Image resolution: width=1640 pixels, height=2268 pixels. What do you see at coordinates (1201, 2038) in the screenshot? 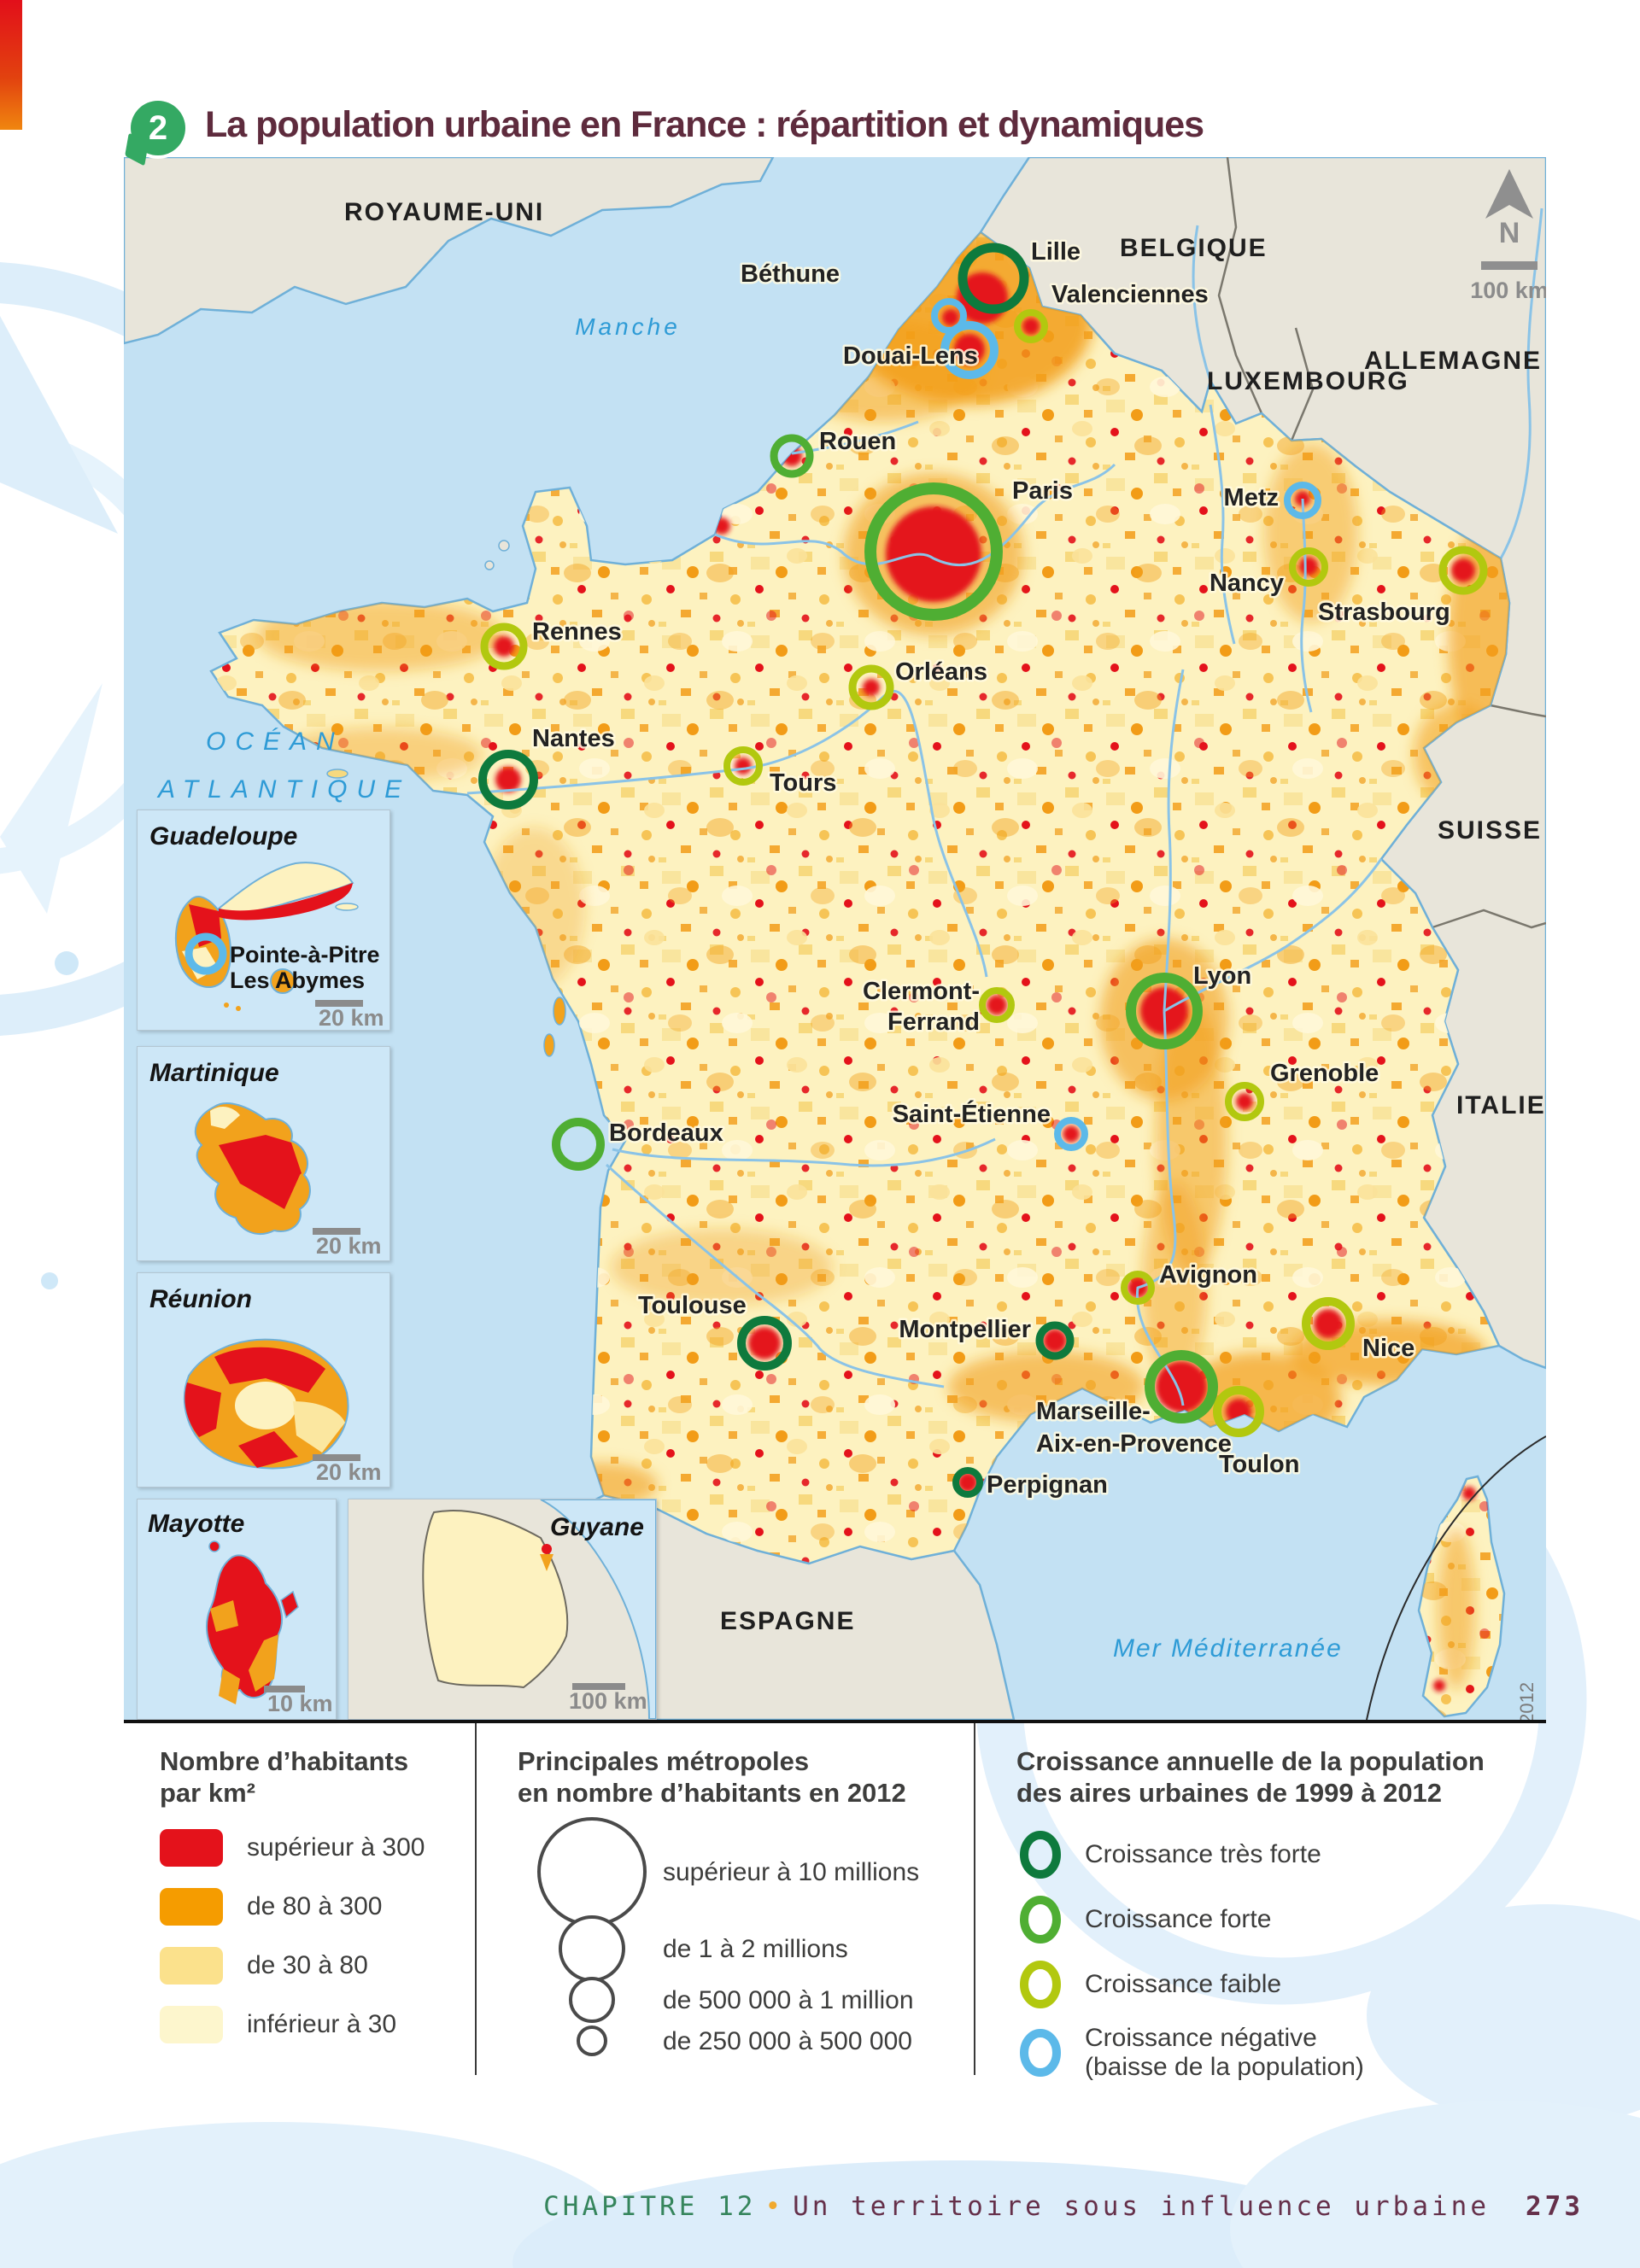
I see `growth-label-4: Croissance négative` at bounding box center [1201, 2038].